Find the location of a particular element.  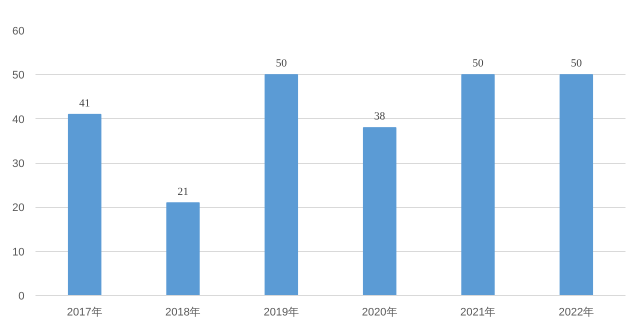

x-tick-label: 2018年 is located at coordinates (183, 312).